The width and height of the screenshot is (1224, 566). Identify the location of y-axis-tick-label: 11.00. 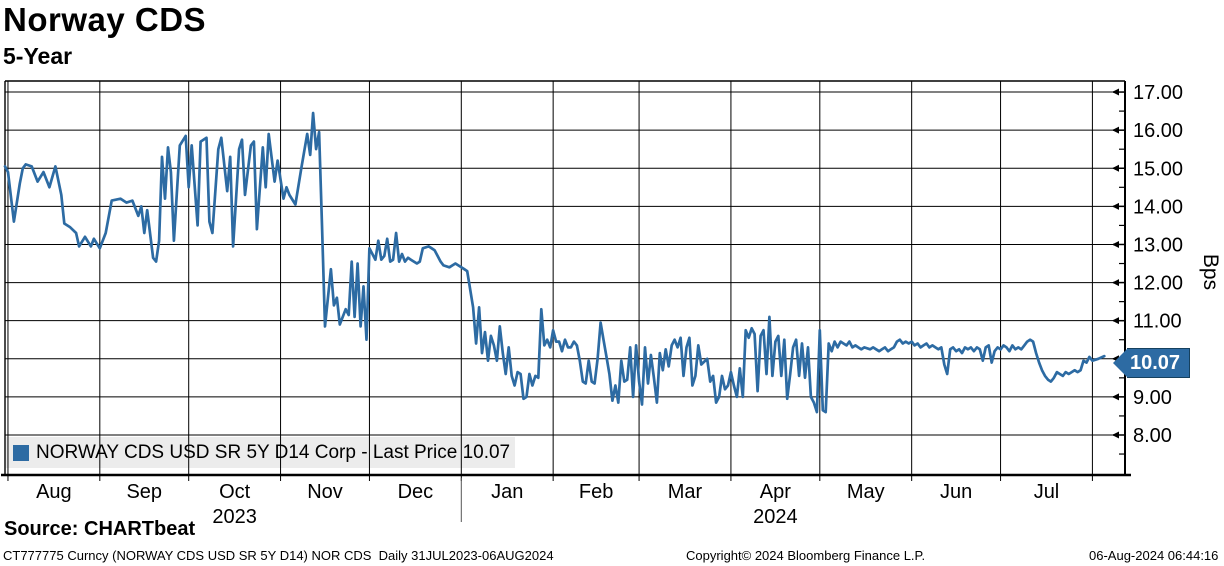
(1157, 322).